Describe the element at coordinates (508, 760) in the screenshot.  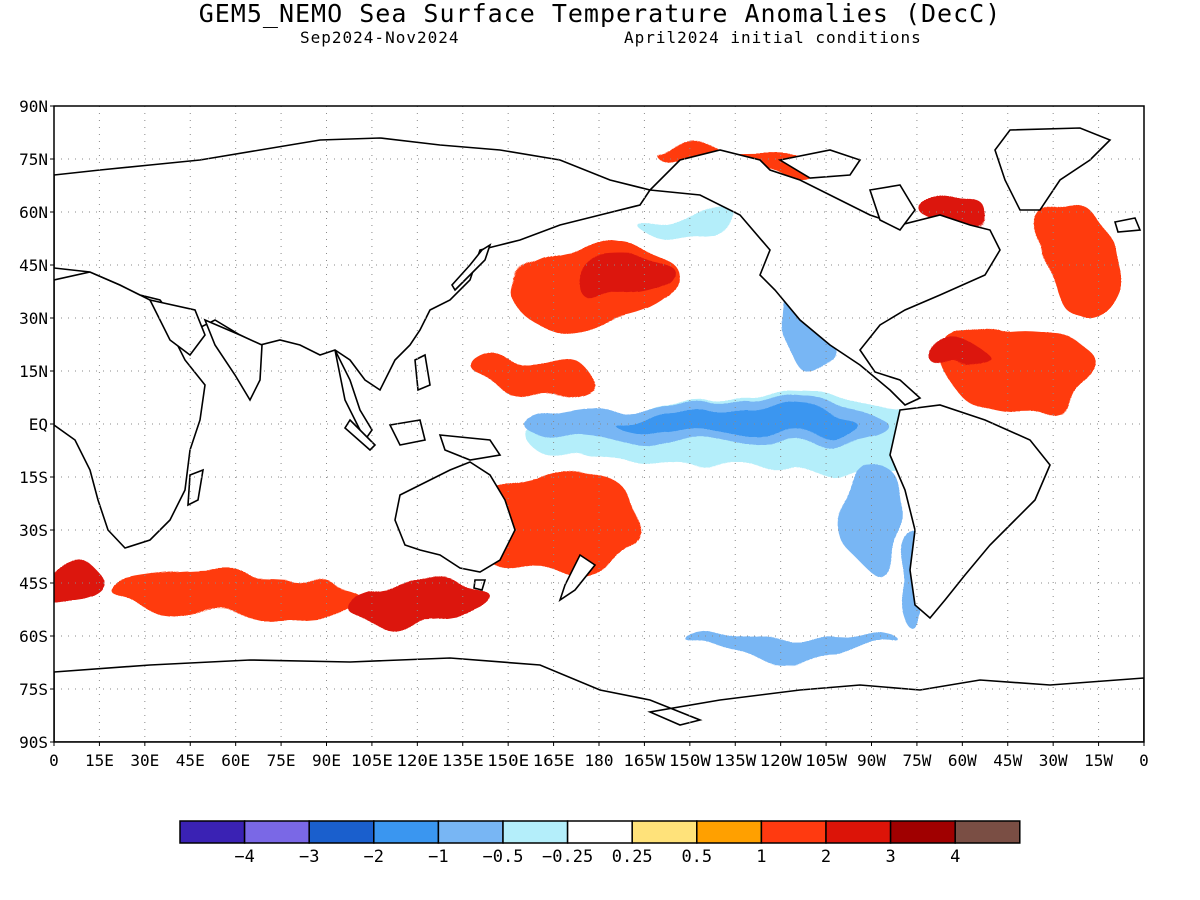
I see `lon-label: 150E` at that location.